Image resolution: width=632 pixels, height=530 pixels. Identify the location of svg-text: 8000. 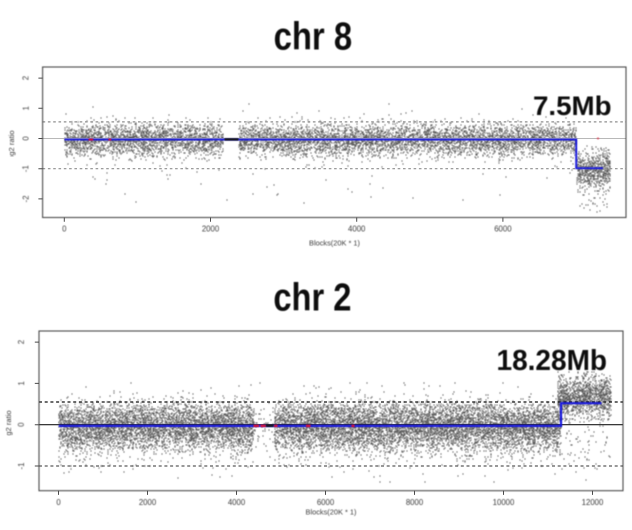
(415, 502).